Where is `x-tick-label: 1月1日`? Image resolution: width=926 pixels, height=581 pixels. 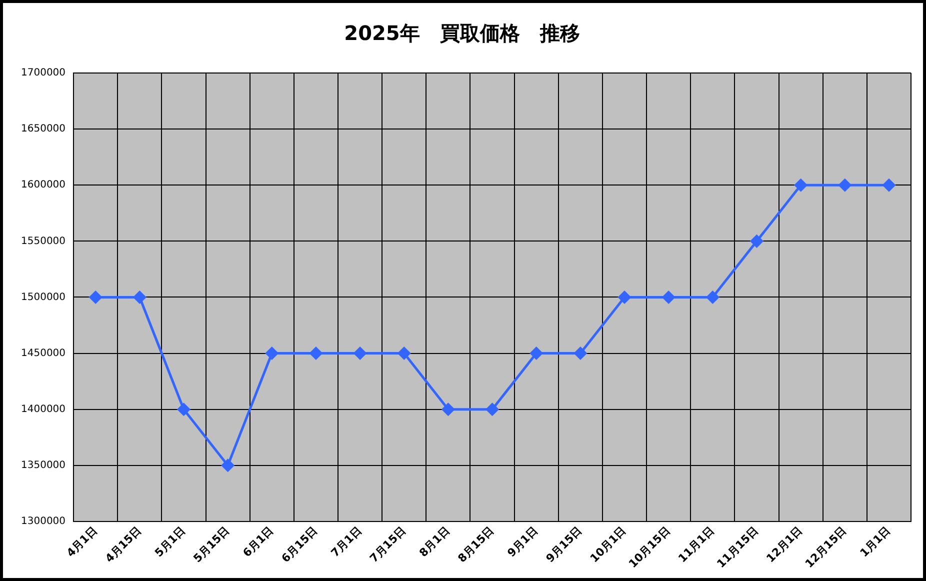
x-tick-label: 1月1日 is located at coordinates (876, 542).